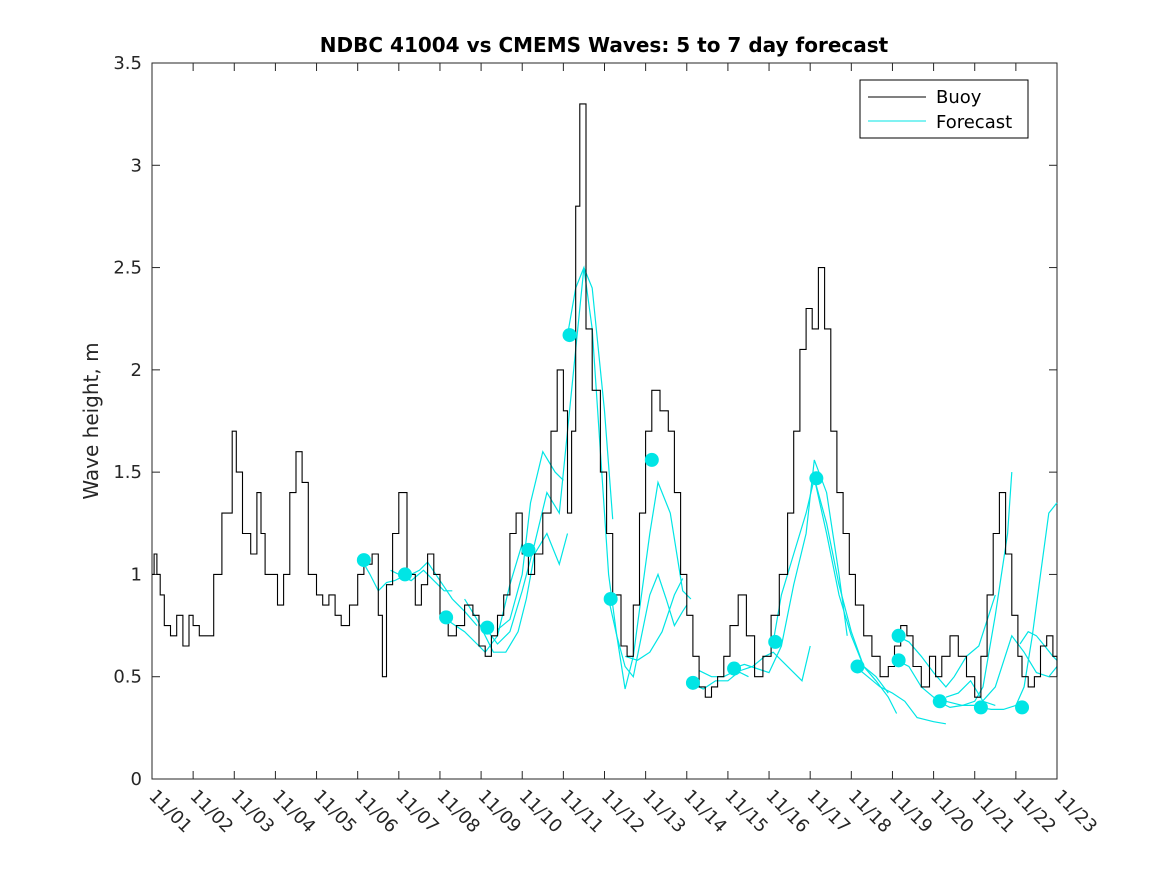 The width and height of the screenshot is (1167, 875). I want to click on x-tick-label: 11/21, so click(993, 812).